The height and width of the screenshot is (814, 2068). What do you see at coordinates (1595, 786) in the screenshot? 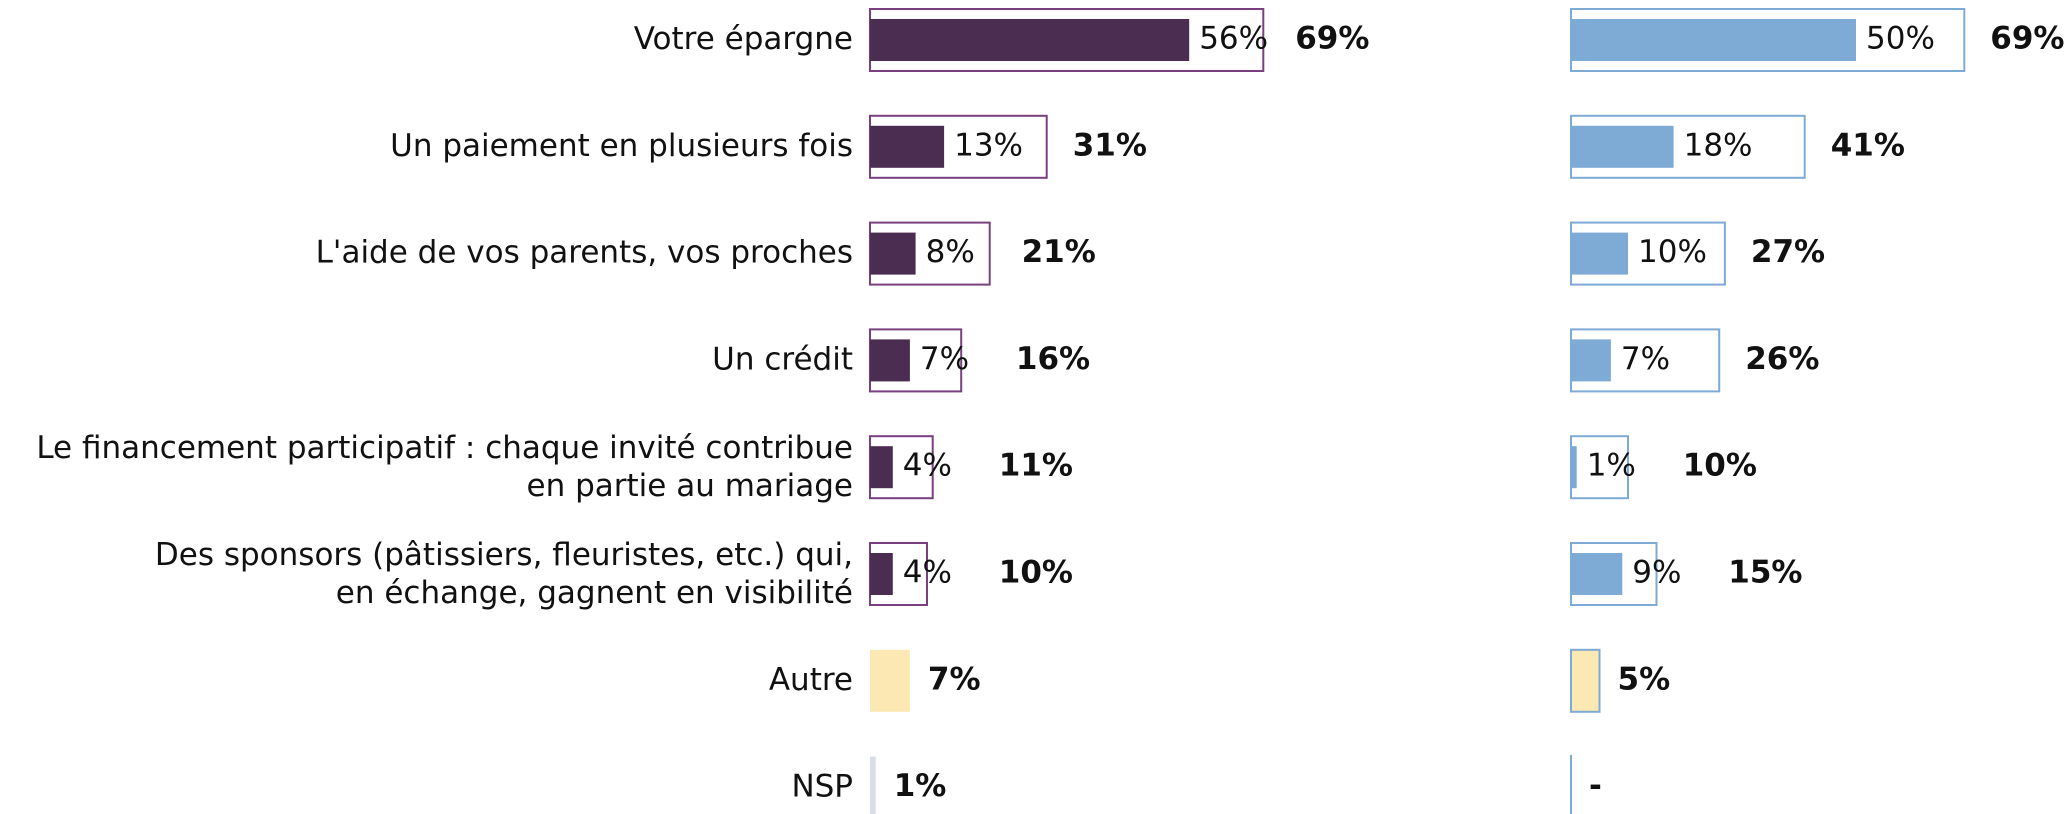
I see `total-value-label: -` at bounding box center [1595, 786].